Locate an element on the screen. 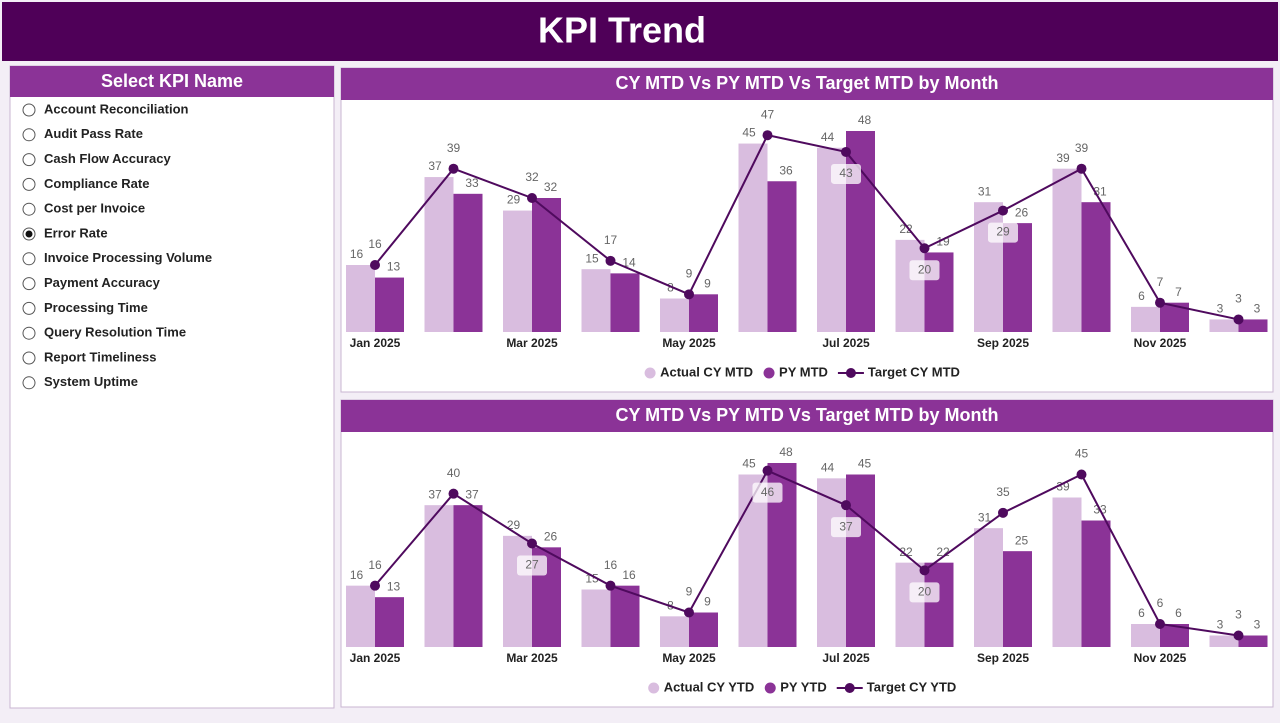  data-label: 22 is located at coordinates (906, 552).